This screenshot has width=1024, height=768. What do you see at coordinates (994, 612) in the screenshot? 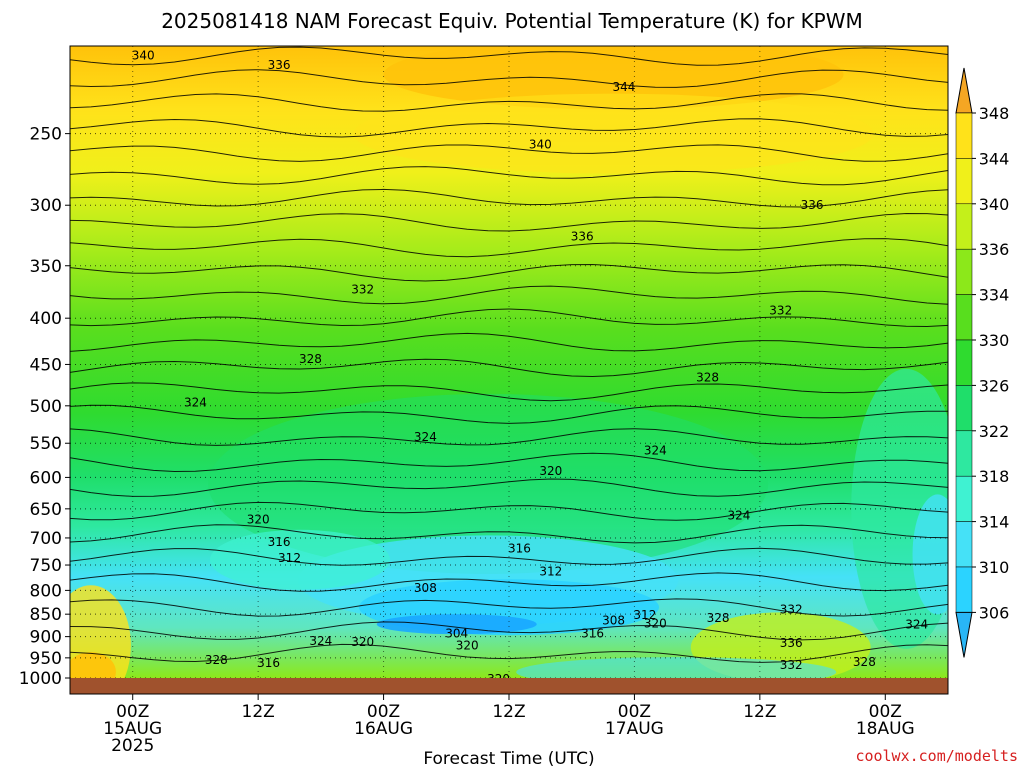
I see `colorbar-label: 306` at bounding box center [994, 612].